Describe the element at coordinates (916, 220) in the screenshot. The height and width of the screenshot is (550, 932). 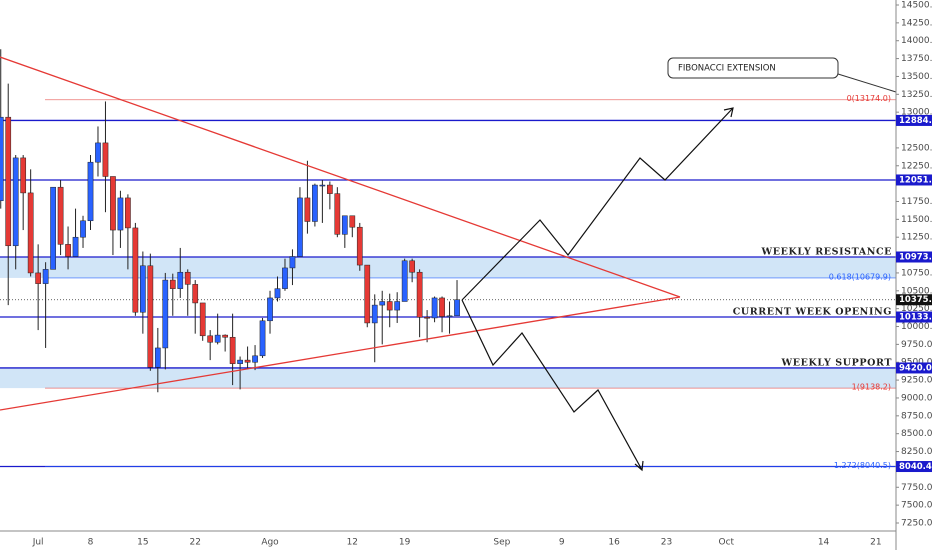
I see `y-tick-label: 11500.0` at that location.